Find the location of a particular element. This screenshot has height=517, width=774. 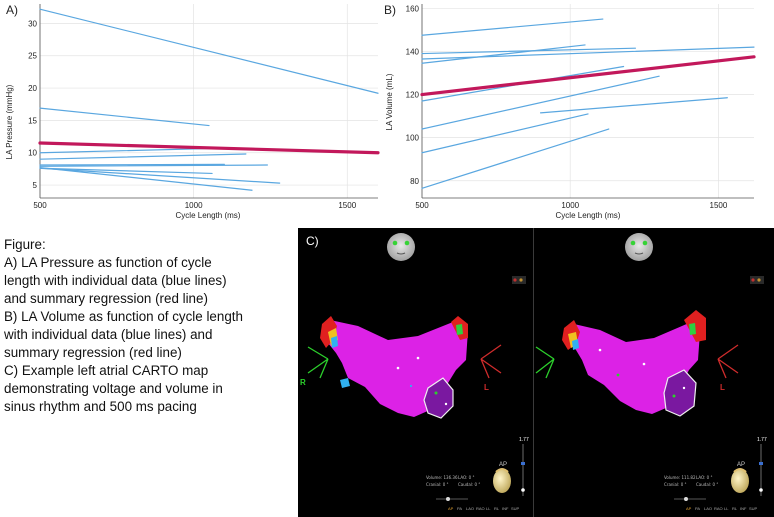

y-tick-label-b: 80 is located at coordinates (414, 181).